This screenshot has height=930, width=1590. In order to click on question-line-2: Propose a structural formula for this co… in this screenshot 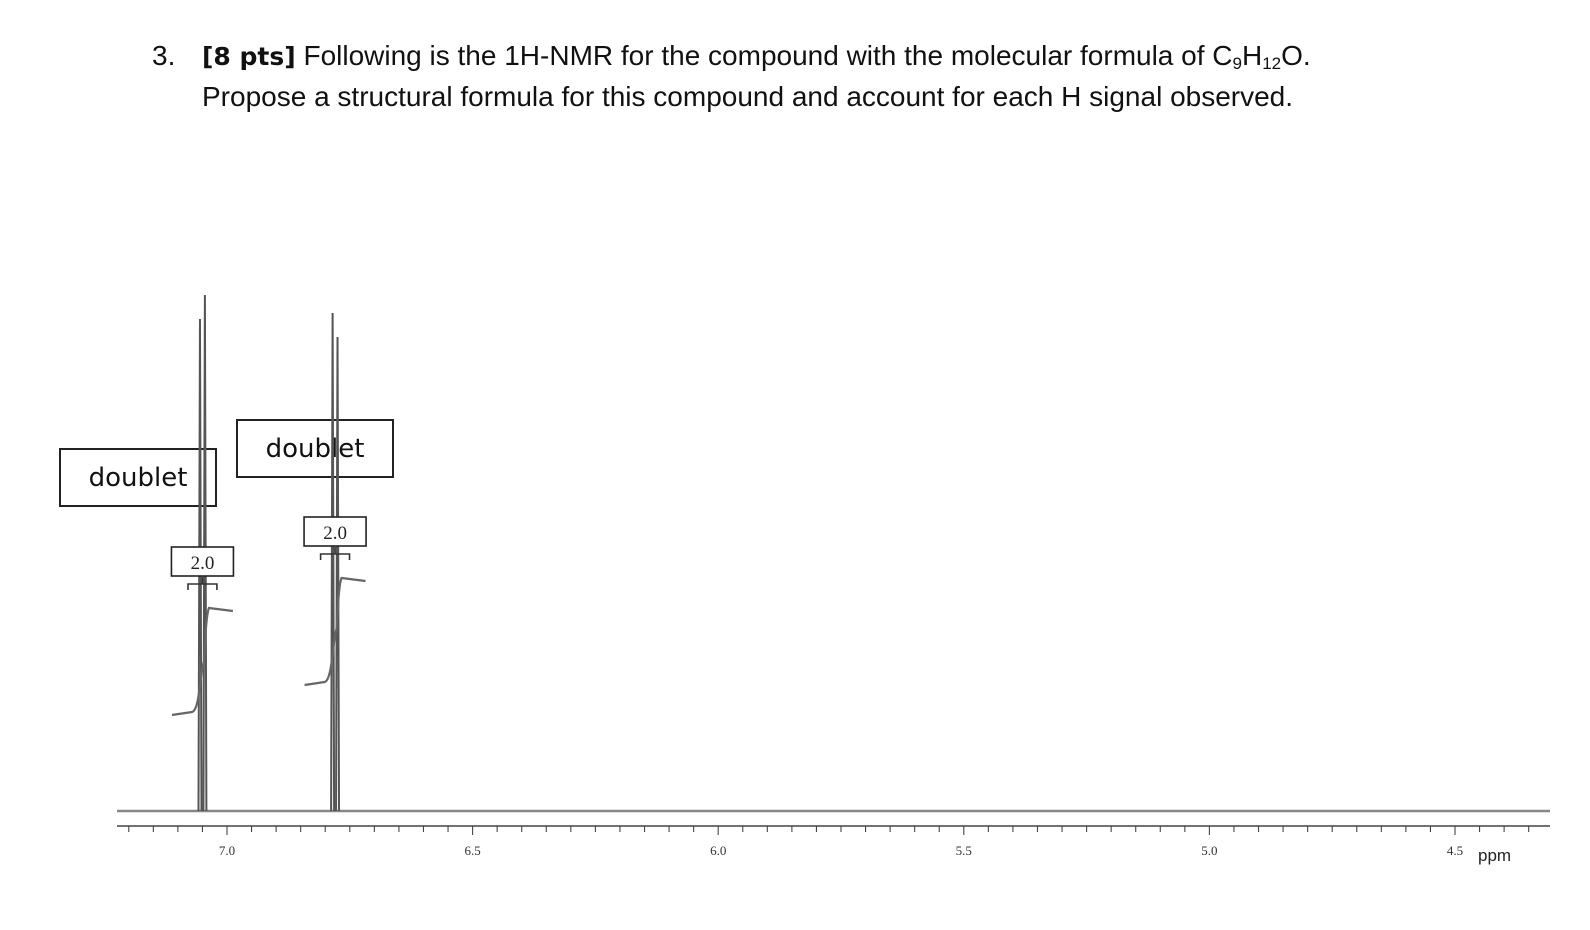, I will do `click(748, 96)`.